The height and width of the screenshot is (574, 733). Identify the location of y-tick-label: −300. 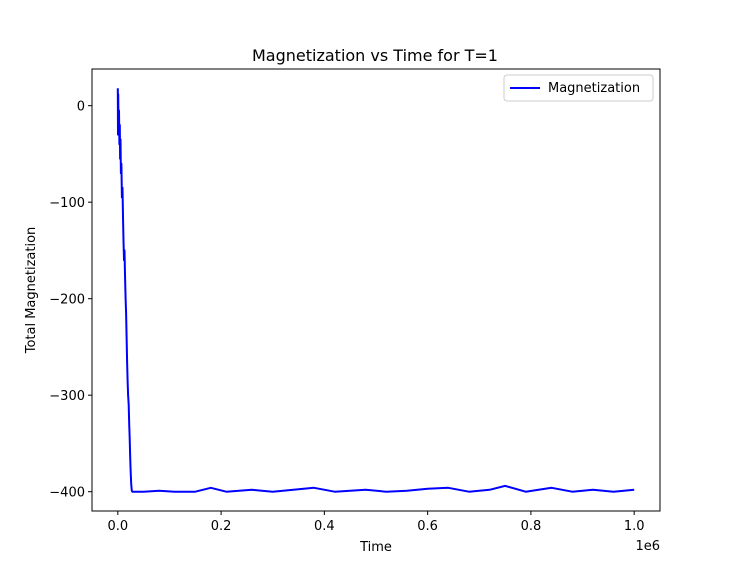
(67, 396).